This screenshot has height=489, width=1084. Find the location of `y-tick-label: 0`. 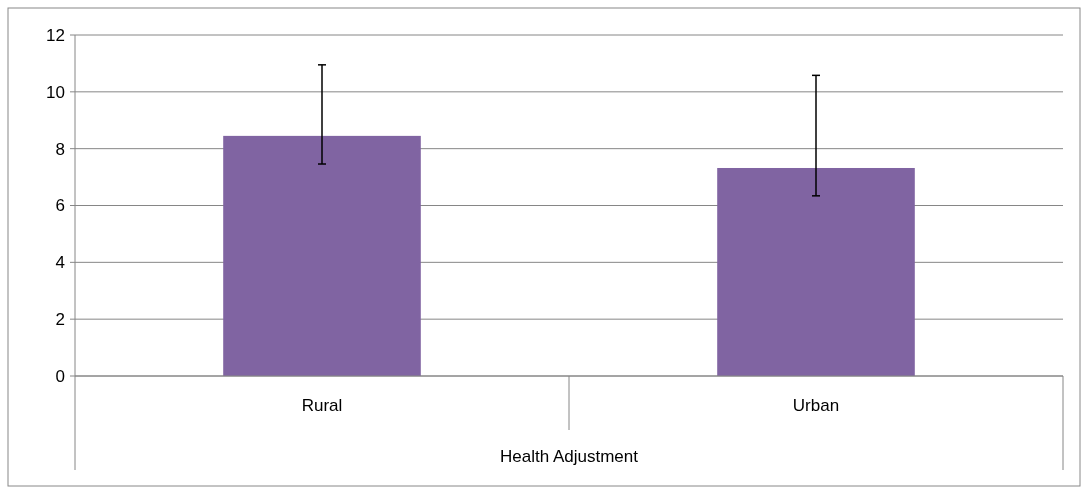

y-tick-label: 0 is located at coordinates (60, 376).